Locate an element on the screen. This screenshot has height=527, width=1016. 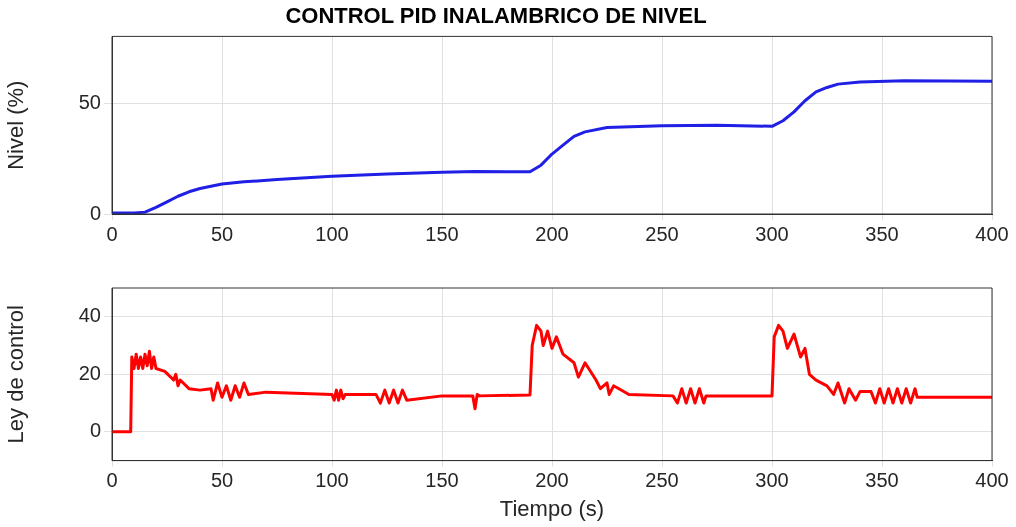
y-axis-title: Ley de control is located at coordinates (16, 374).